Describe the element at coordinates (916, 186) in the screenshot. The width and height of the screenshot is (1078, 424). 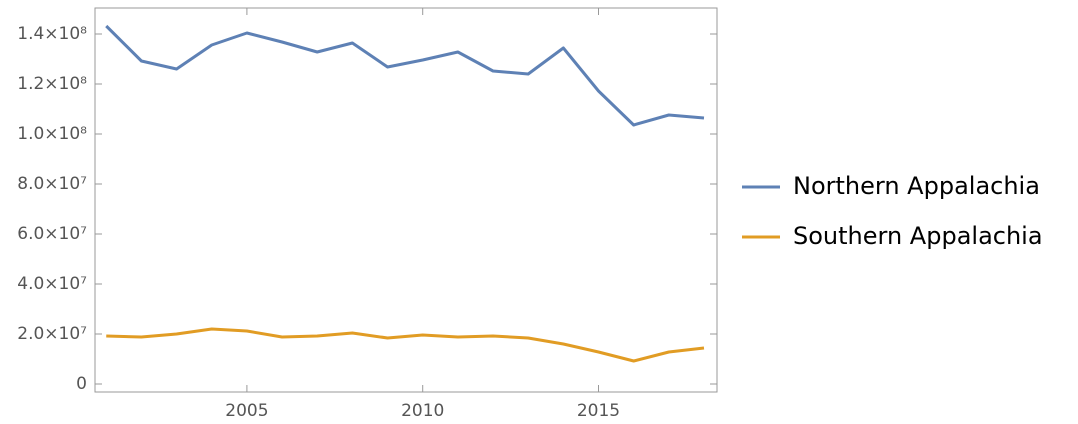
I see `legend-label: Northern Appalachia` at that location.